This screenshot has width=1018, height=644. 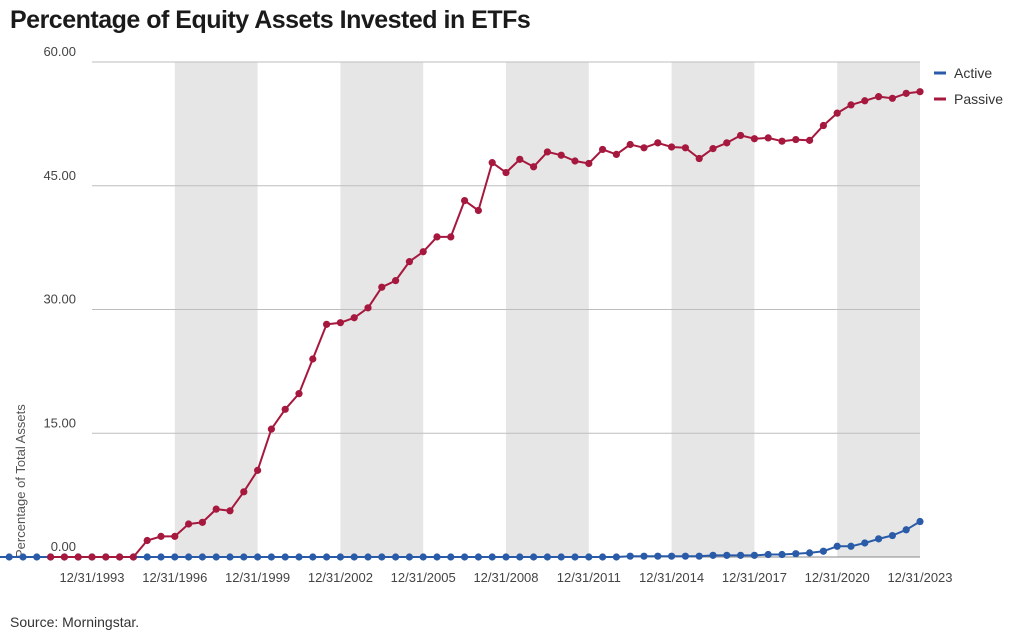 I want to click on y-tick-label: 15.00, so click(x=59, y=422).